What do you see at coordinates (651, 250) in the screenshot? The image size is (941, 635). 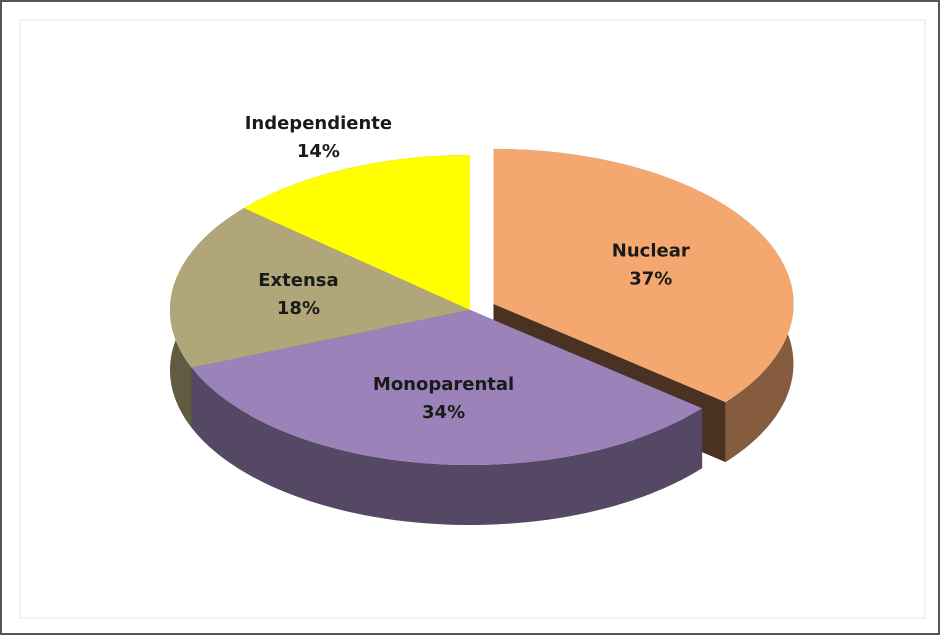 I see `slice-label-name: Nuclear` at bounding box center [651, 250].